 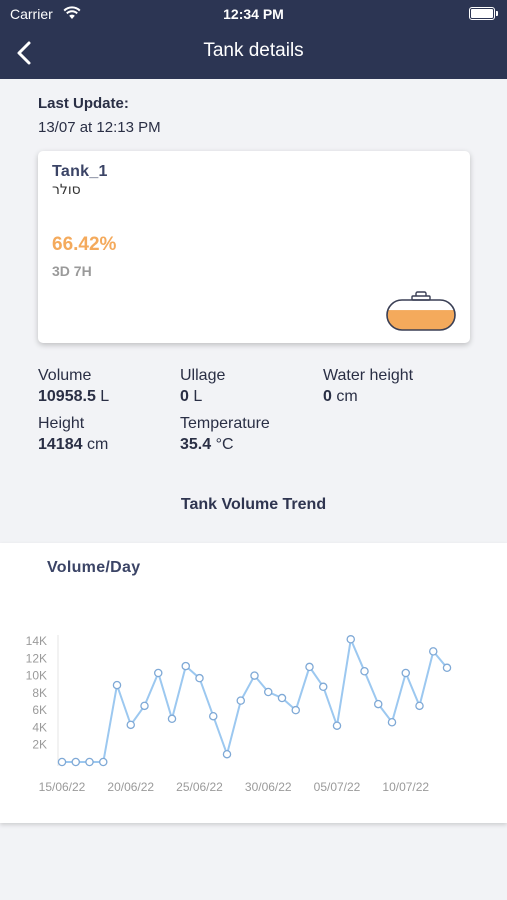 What do you see at coordinates (97, 444) in the screenshot?
I see `metric-height-unit: cm` at bounding box center [97, 444].